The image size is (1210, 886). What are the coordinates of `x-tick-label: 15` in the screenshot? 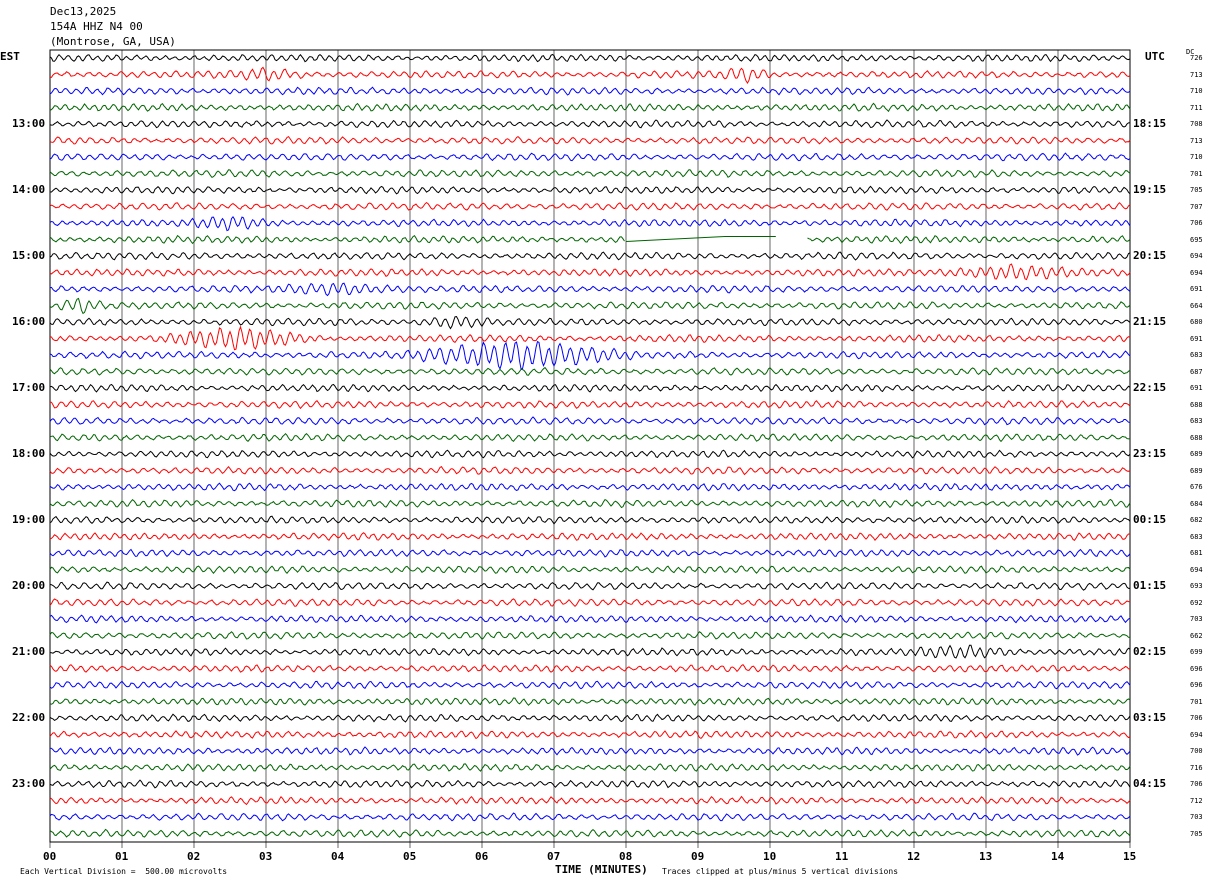 It's located at (1130, 856).